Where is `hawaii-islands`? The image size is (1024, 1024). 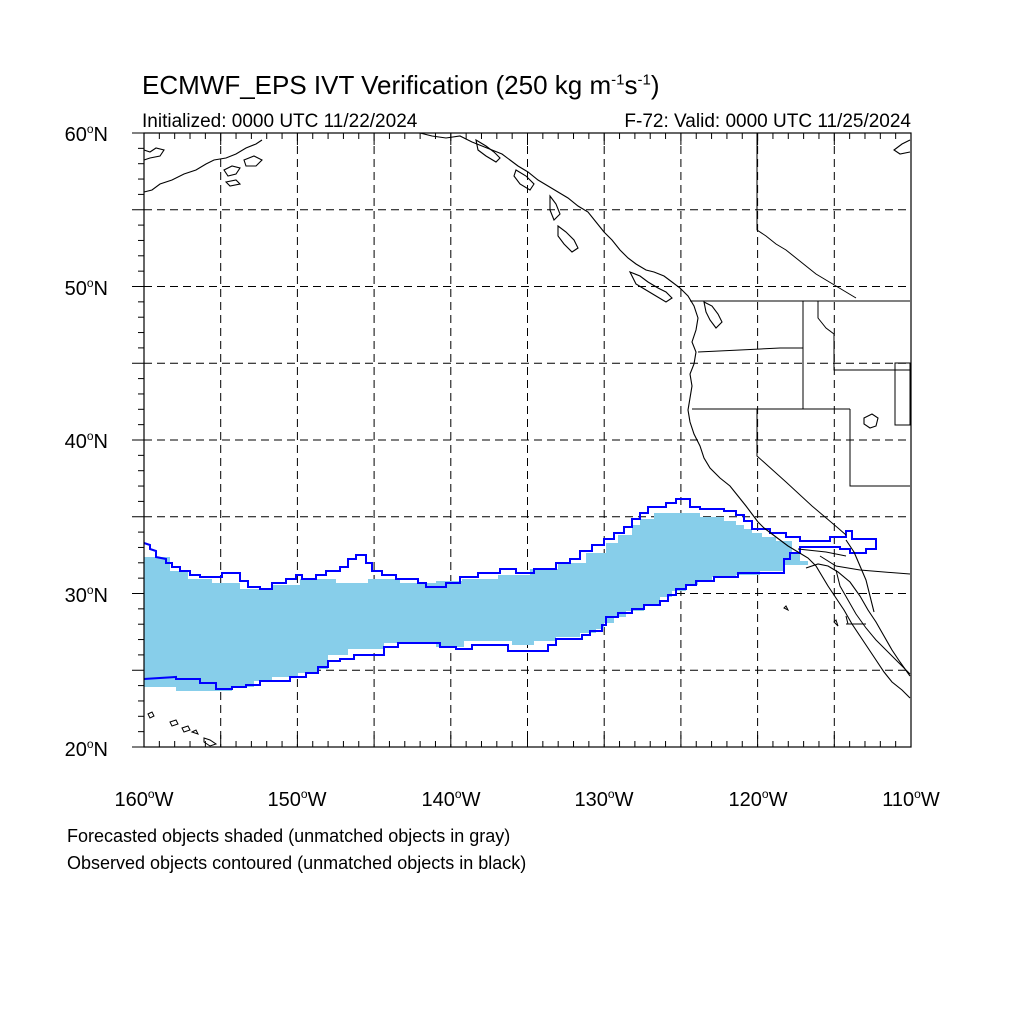
hawaii-islands is located at coordinates (493, 676).